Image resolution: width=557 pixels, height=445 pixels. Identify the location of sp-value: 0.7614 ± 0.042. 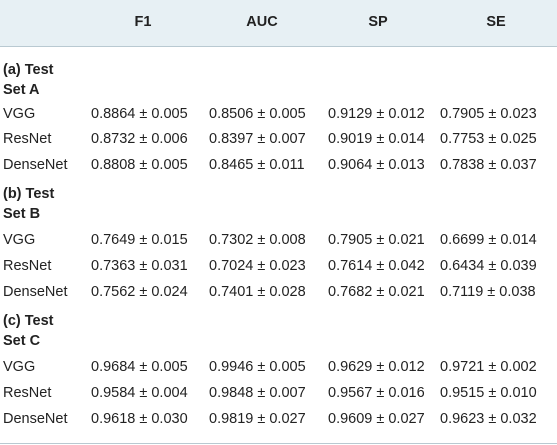
(376, 266).